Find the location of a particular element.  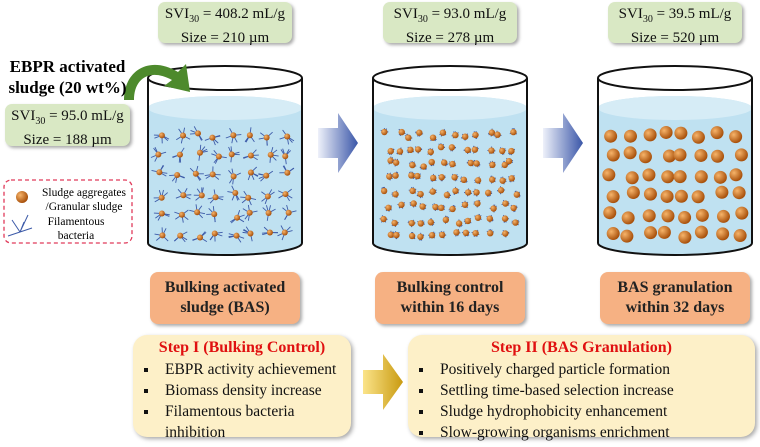

svi-value: = 95.0 mL/g is located at coordinates (84, 116).